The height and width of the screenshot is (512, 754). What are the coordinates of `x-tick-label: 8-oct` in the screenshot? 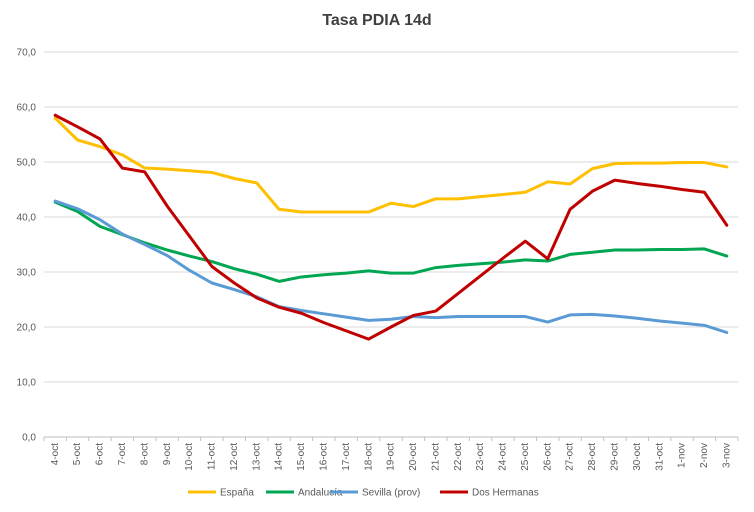 It's located at (144, 454).